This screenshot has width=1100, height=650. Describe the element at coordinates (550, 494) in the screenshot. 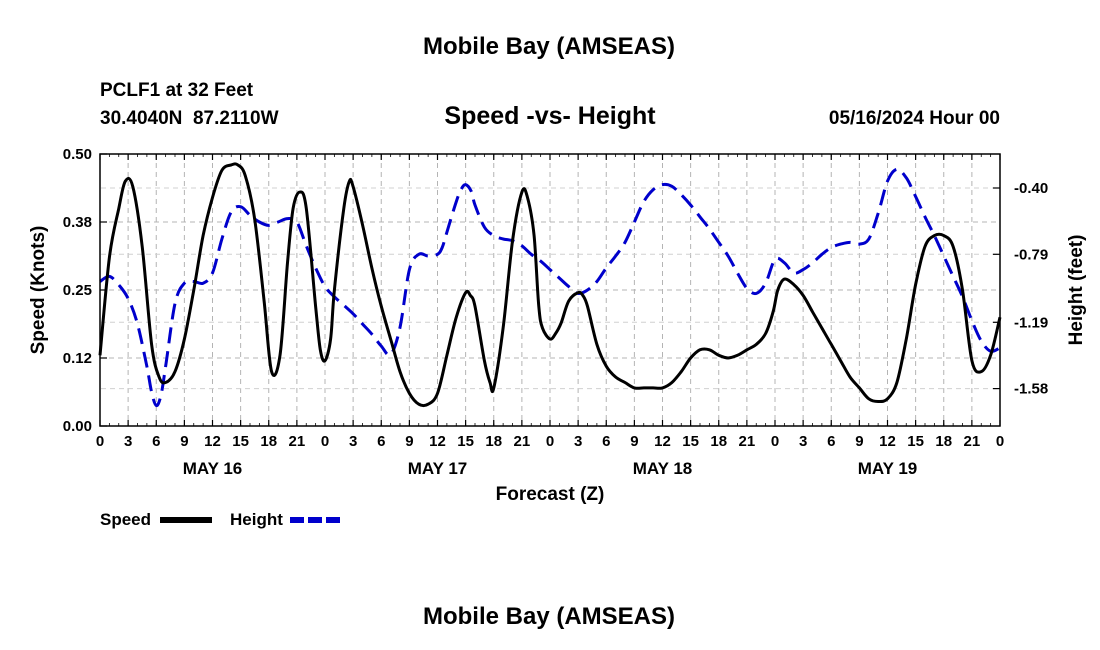

I see `x-axis-title: Forecast (Z)` at that location.